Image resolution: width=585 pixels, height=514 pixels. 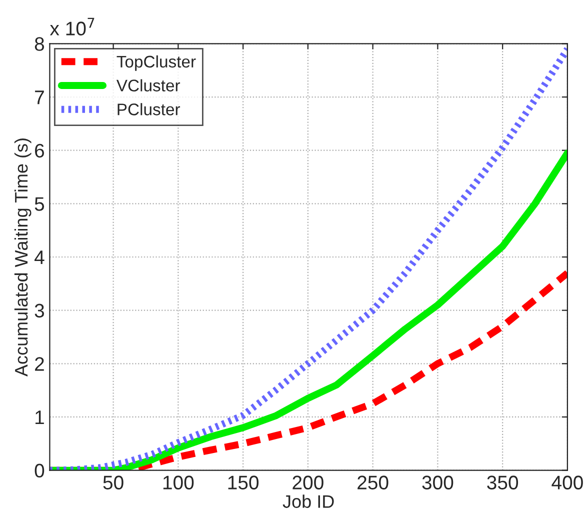 What do you see at coordinates (502, 483) in the screenshot?
I see `x-tick-label: 350` at bounding box center [502, 483].